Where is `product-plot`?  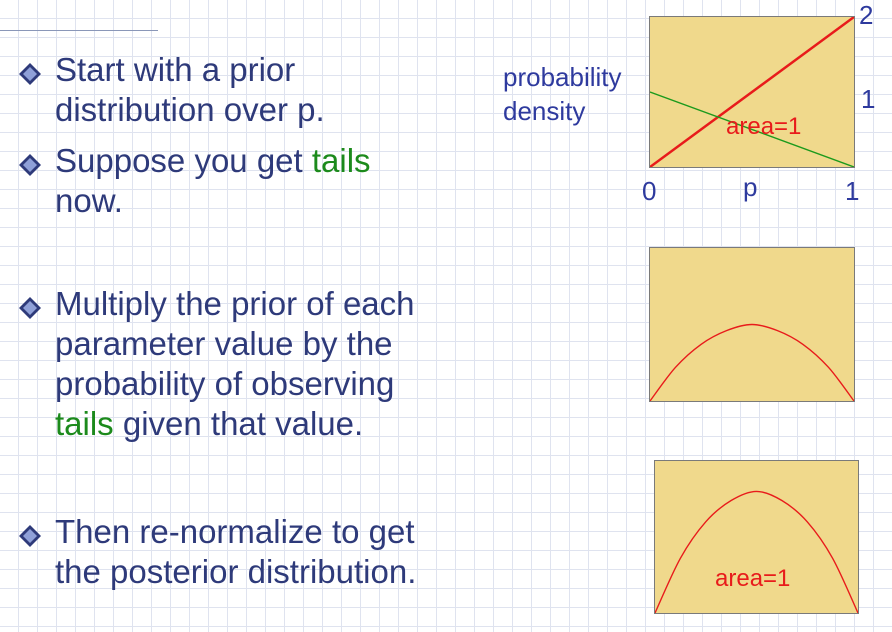
product-plot is located at coordinates (752, 324).